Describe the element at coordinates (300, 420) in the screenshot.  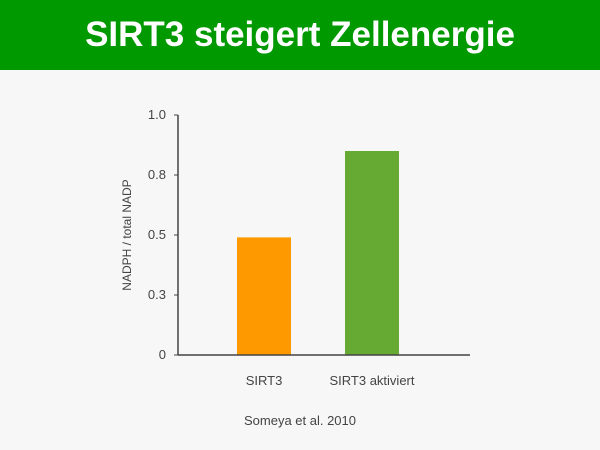
I see `source-citation: Someya et al. 2010` at that location.